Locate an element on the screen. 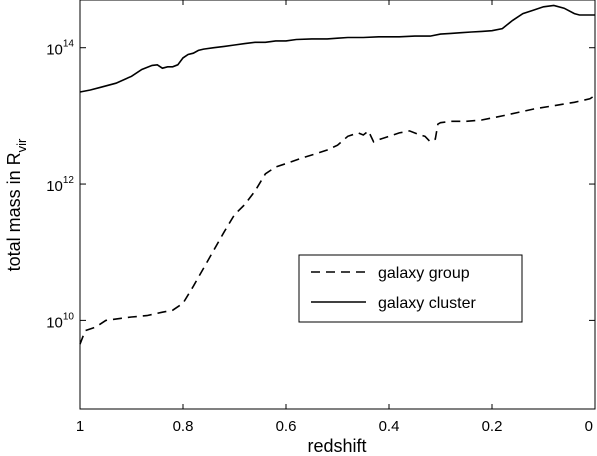 The width and height of the screenshot is (597, 456). x-axis-title: redshift is located at coordinates (336, 446).